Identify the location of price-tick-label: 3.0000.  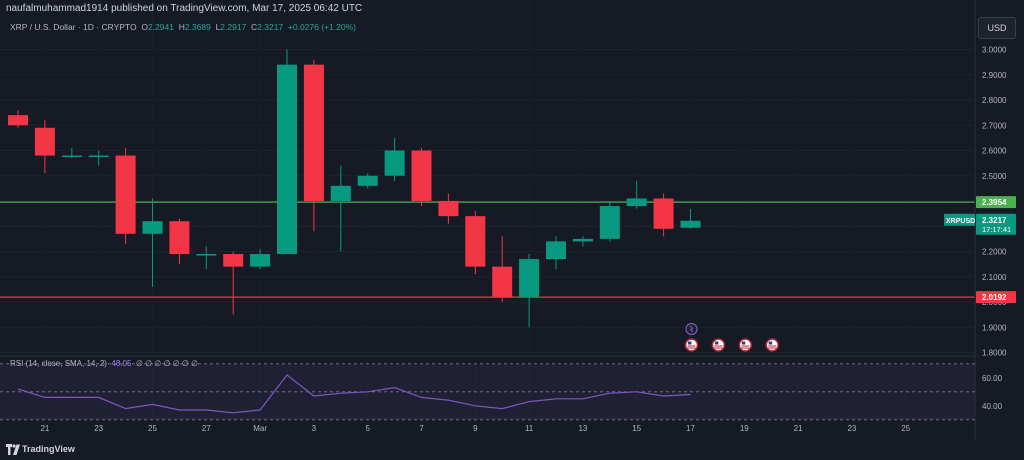
(994, 50).